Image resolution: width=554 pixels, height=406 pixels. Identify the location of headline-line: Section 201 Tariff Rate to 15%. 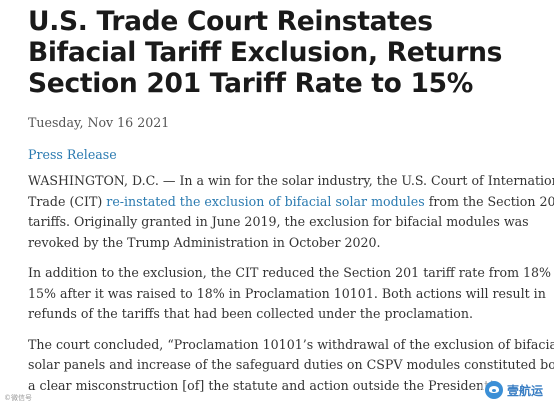
(251, 83).